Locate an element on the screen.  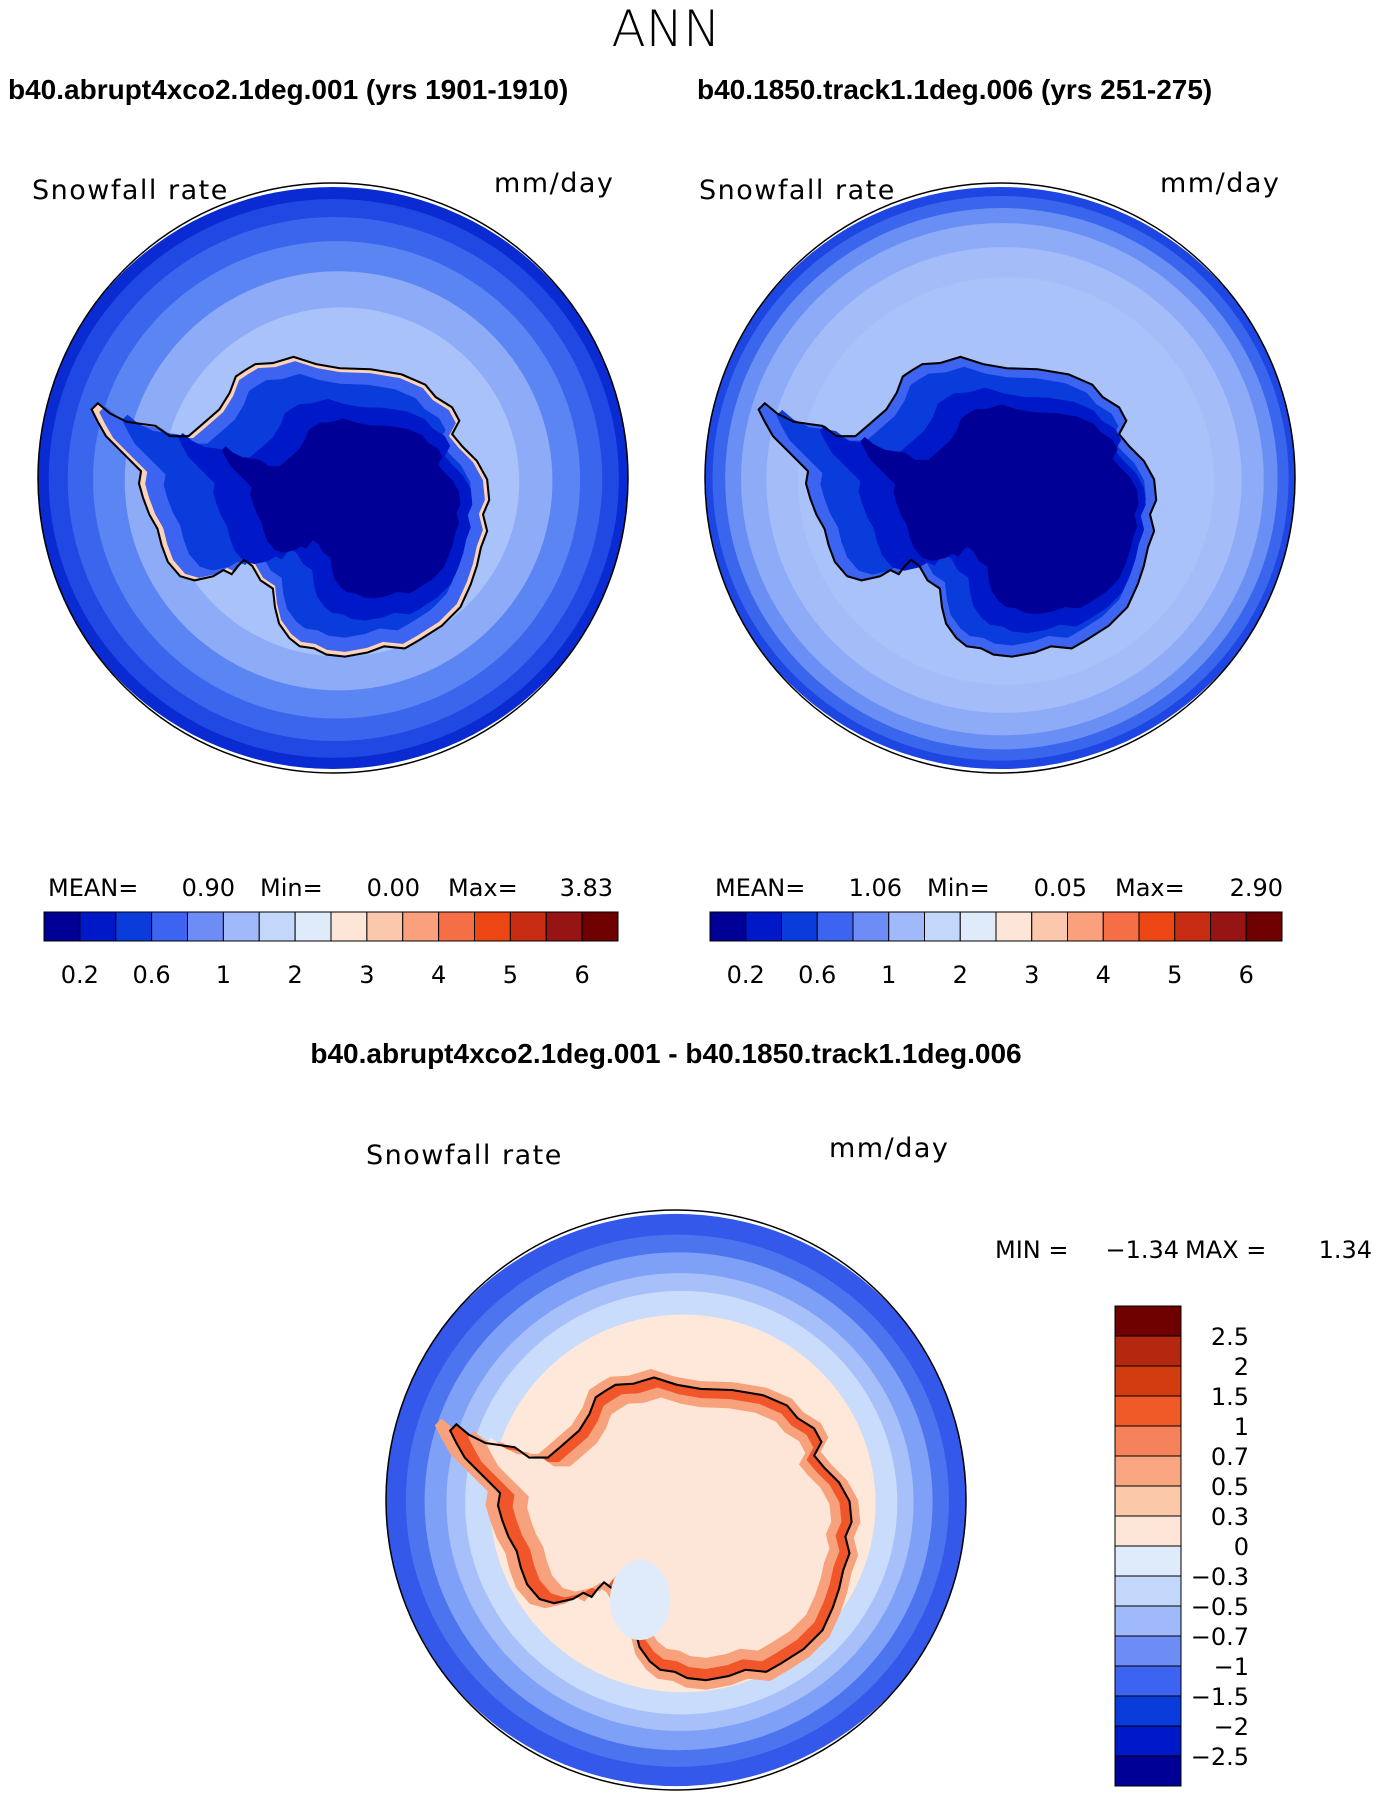
ctl-colorbar-label-3: 2 is located at coordinates (960, 975).